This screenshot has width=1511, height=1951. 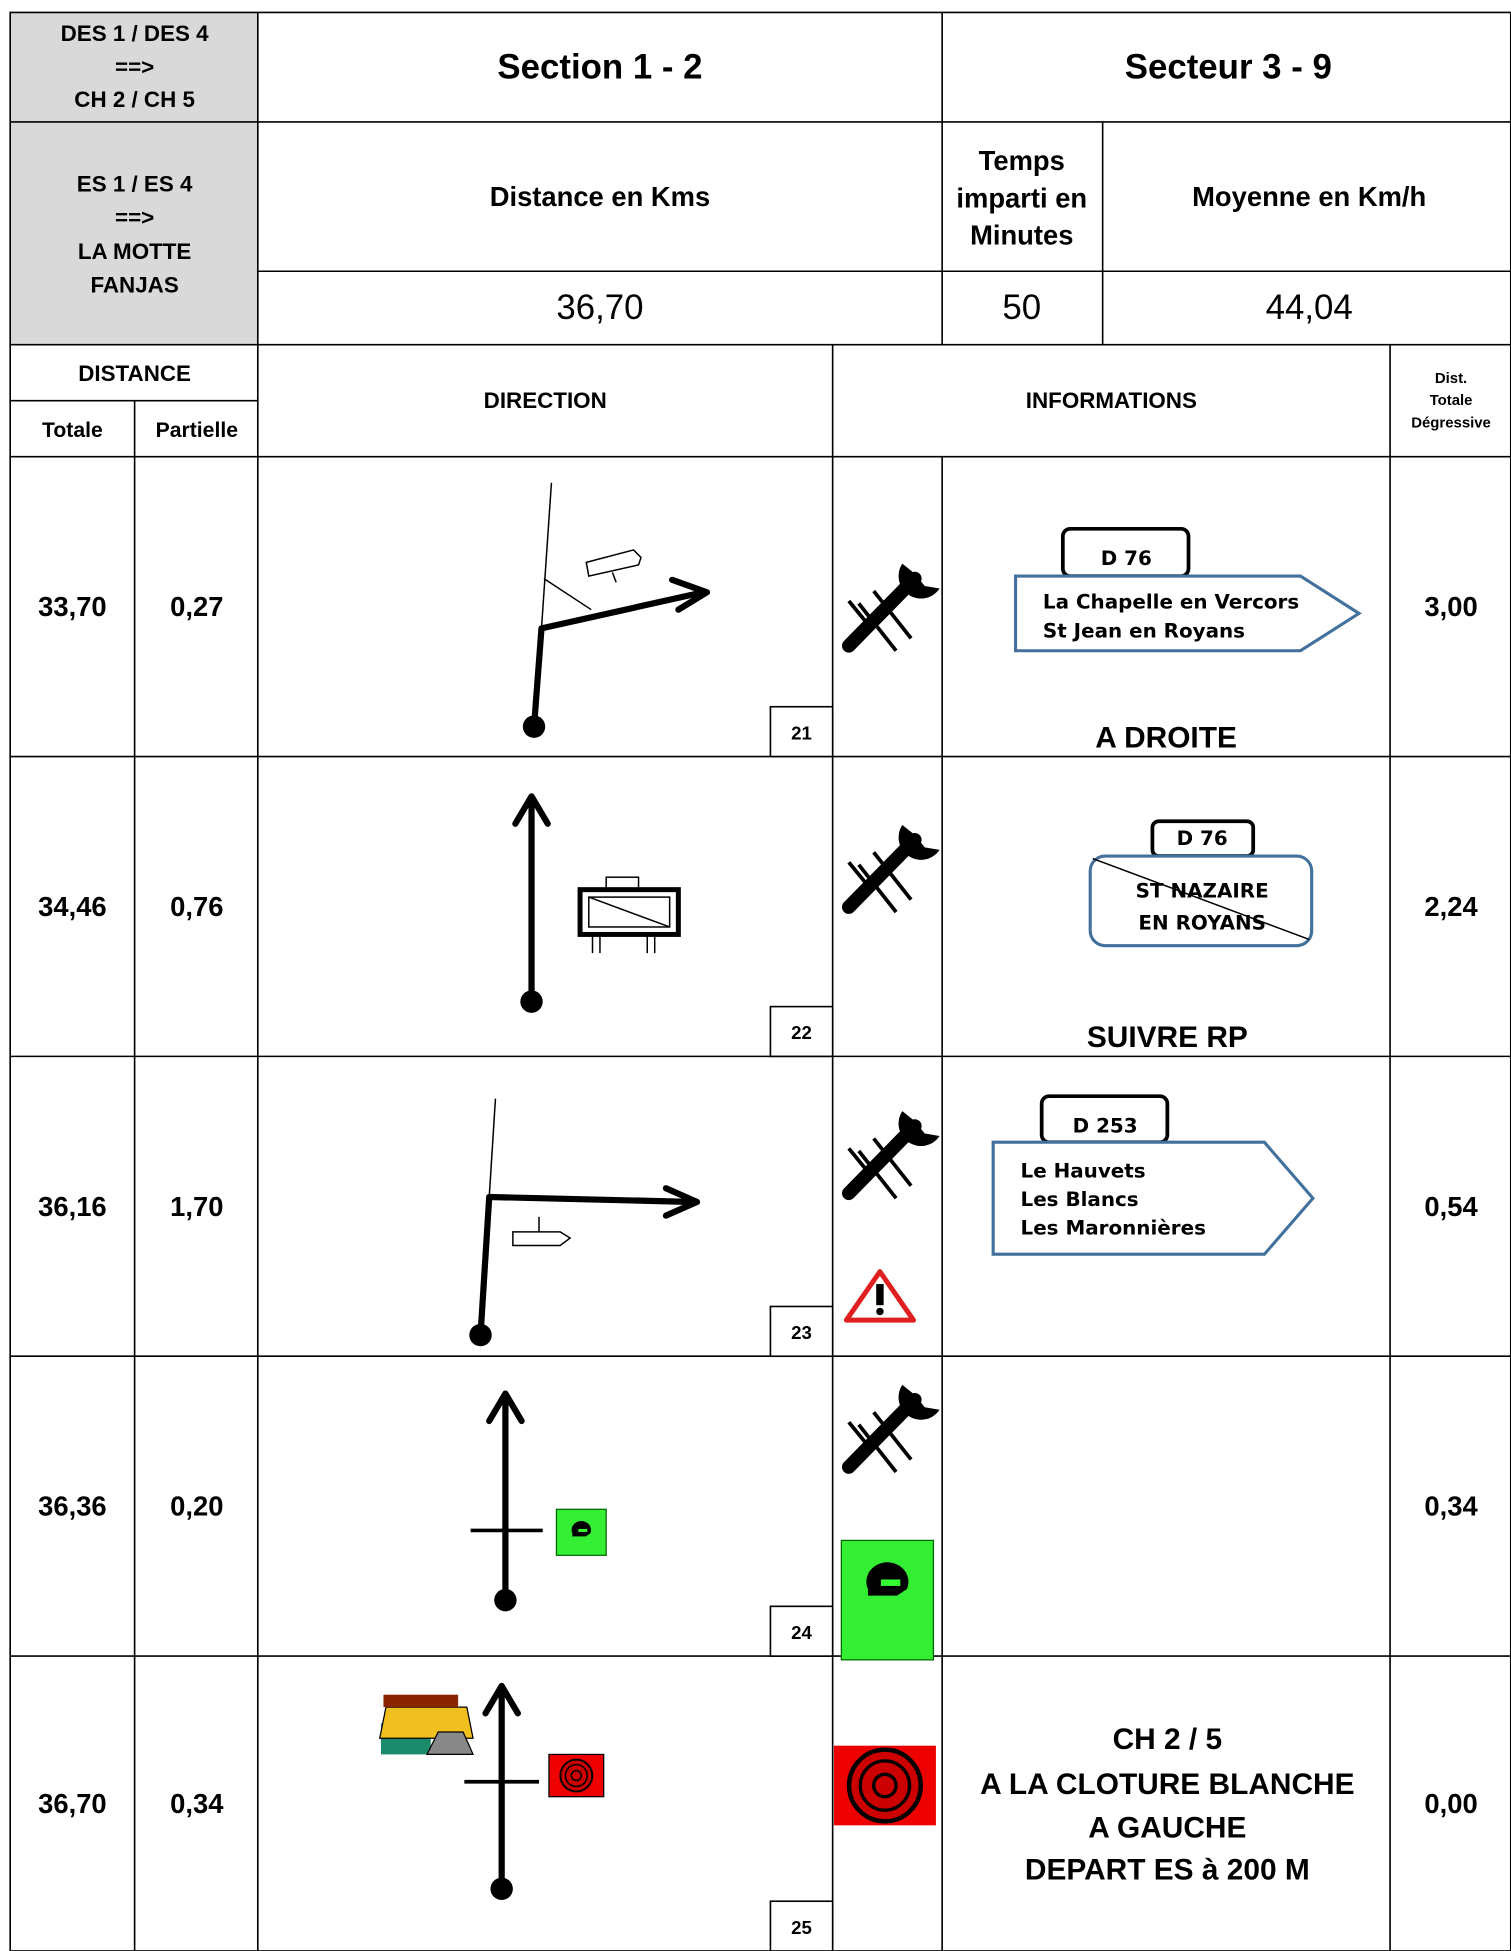 What do you see at coordinates (1167, 1784) in the screenshot?
I see `instruction: A LA CLOTURE BLANCHE` at bounding box center [1167, 1784].